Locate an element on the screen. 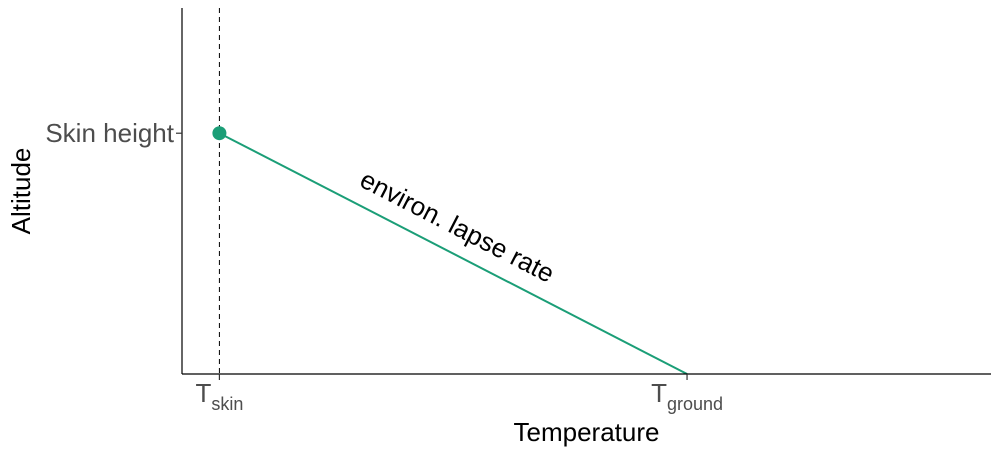 The image size is (1000, 450). skin-height-point is located at coordinates (219, 133).